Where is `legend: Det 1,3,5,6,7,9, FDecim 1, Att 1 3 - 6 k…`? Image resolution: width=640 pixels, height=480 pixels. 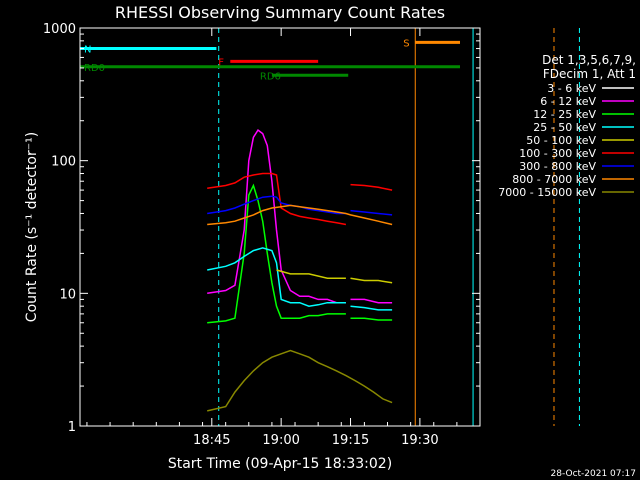
legend: Det 1,3,5,6,7,9, FDecim 1, Att 1 3 - 6 k… is located at coordinates (567, 126).